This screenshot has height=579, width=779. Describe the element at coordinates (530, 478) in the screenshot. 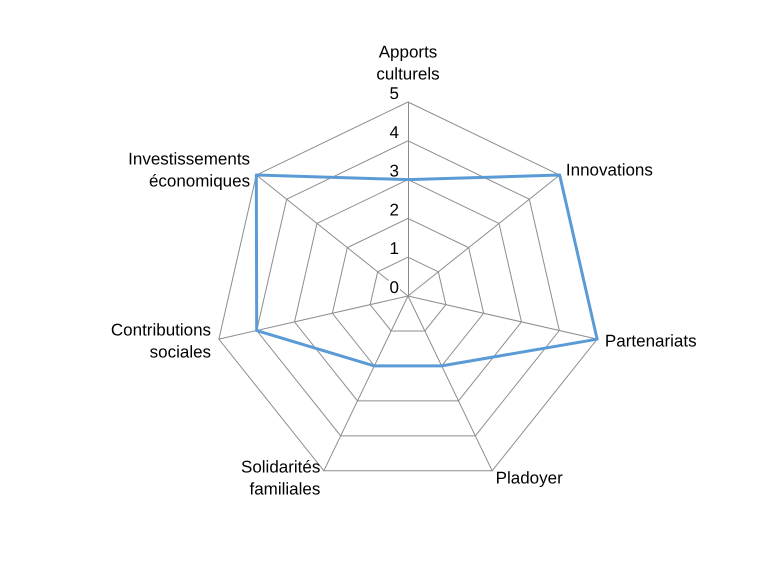

I see `spoke-label: Pladoyer` at that location.